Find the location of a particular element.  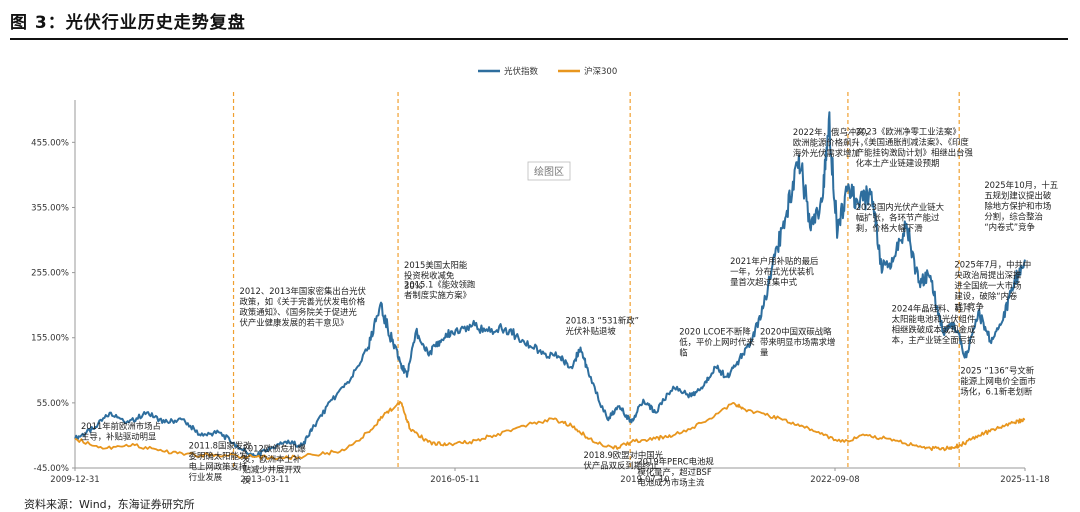

csi300-line is located at coordinates (550, 430).